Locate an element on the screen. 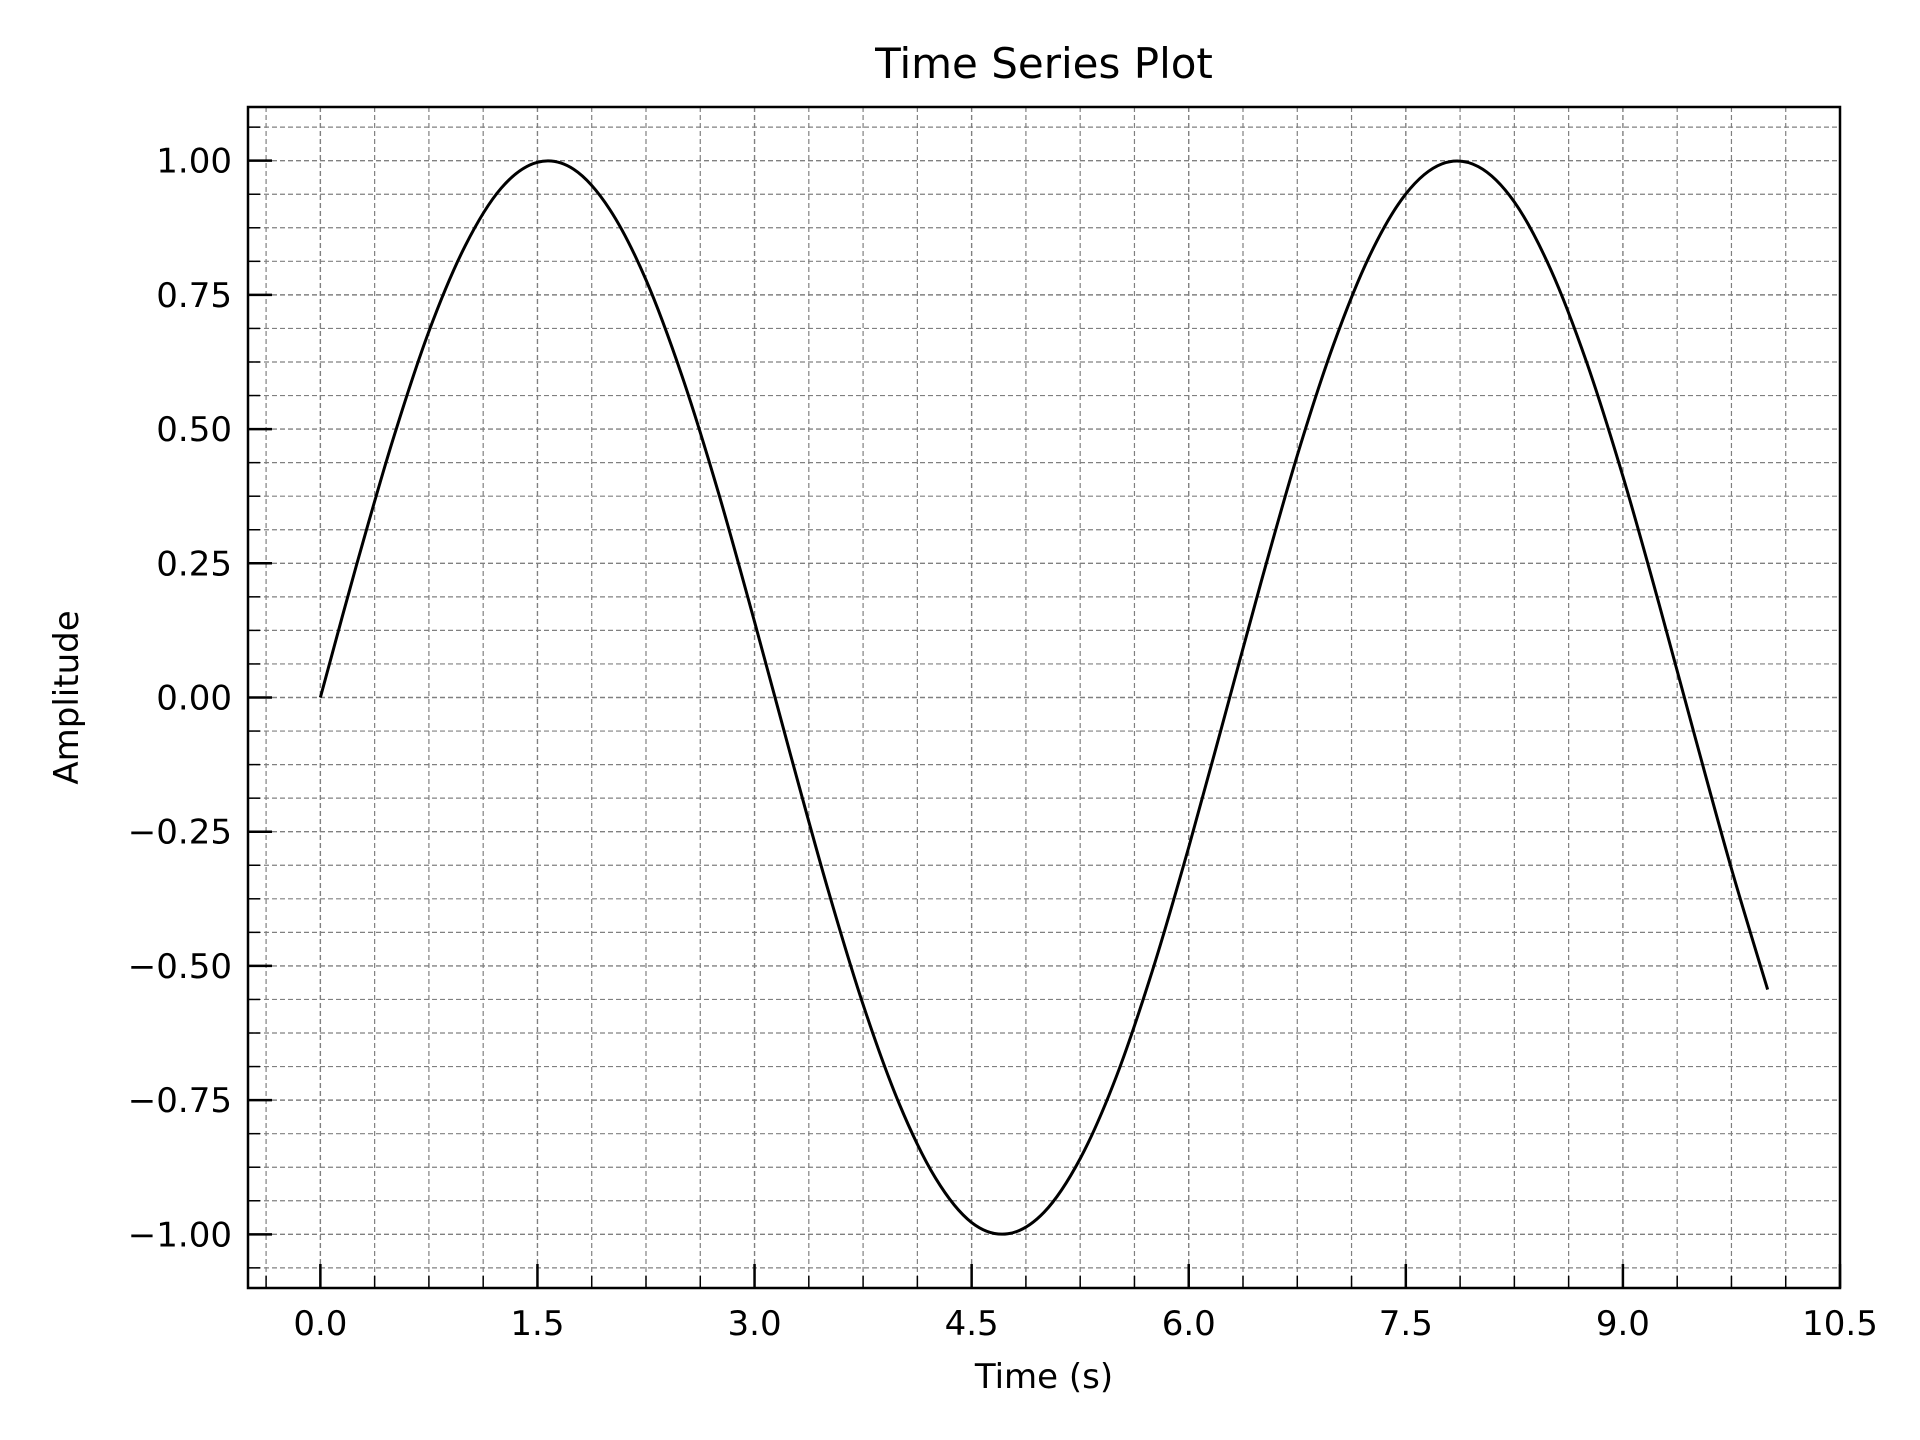 This screenshot has width=1920, height=1440. y-axis-label: Amplitude is located at coordinates (67, 697).